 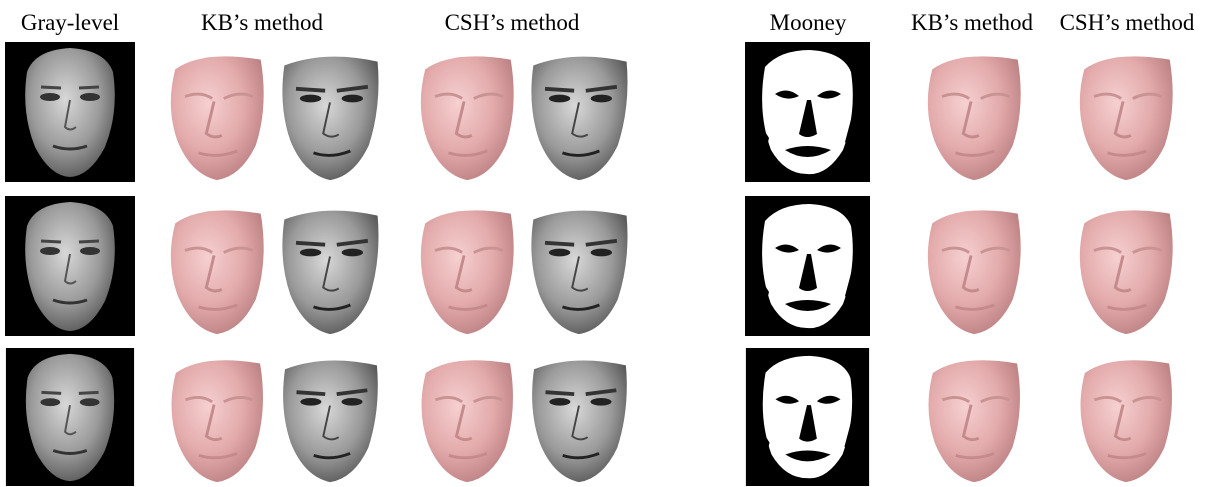 What do you see at coordinates (808, 22) in the screenshot?
I see `column-header: Mooney` at bounding box center [808, 22].